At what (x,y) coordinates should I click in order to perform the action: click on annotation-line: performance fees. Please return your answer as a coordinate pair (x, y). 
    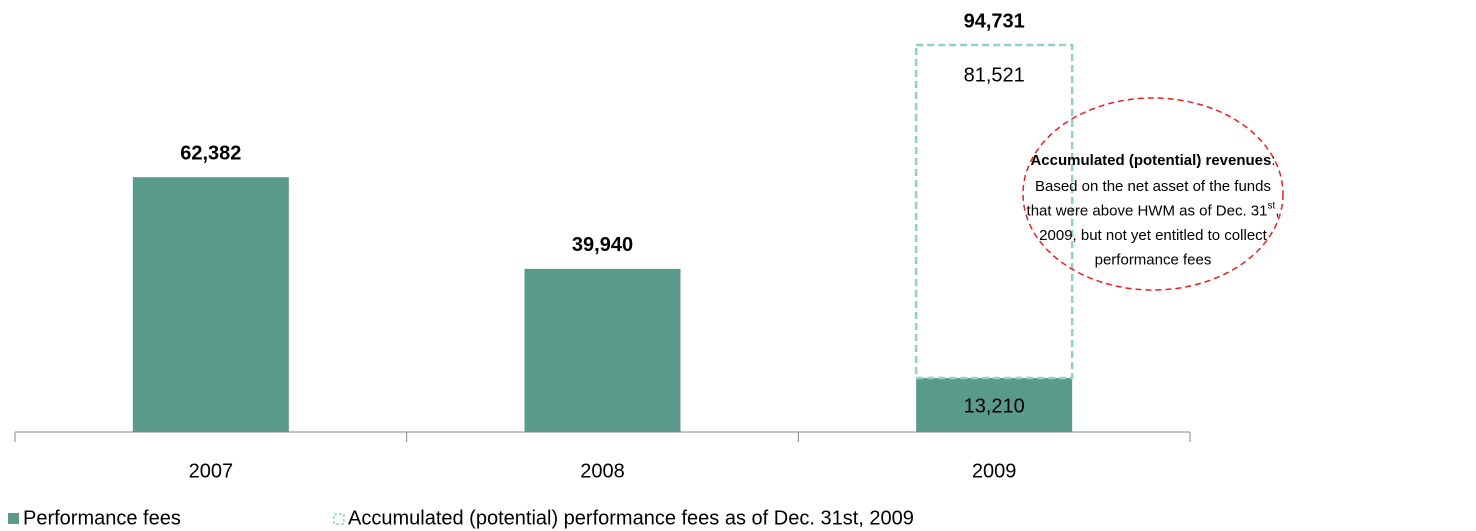
    Looking at the image, I should click on (1153, 259).